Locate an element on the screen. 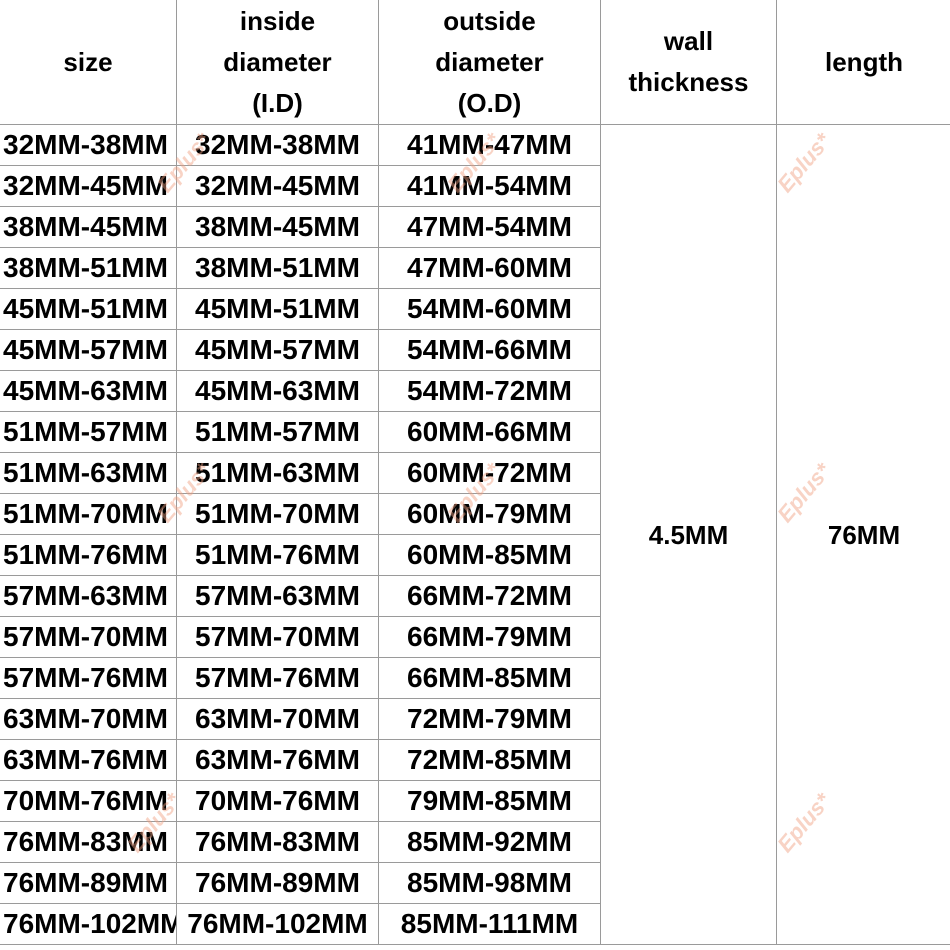 The height and width of the screenshot is (950, 950). header-line: length is located at coordinates (864, 61).